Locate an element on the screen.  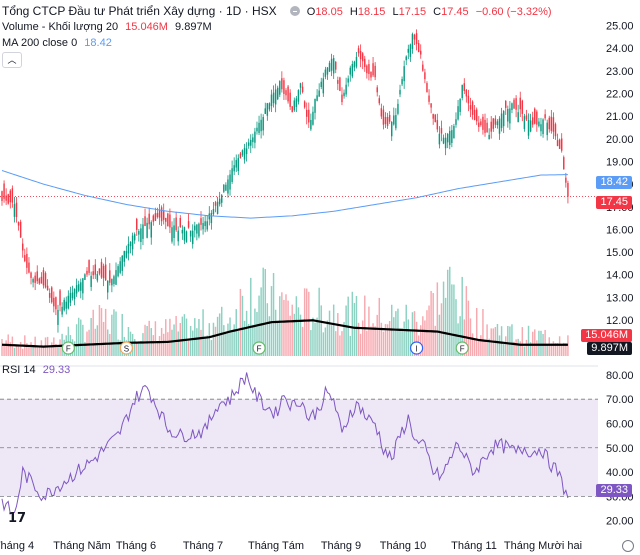
event-marker-label: I is located at coordinates (416, 349).